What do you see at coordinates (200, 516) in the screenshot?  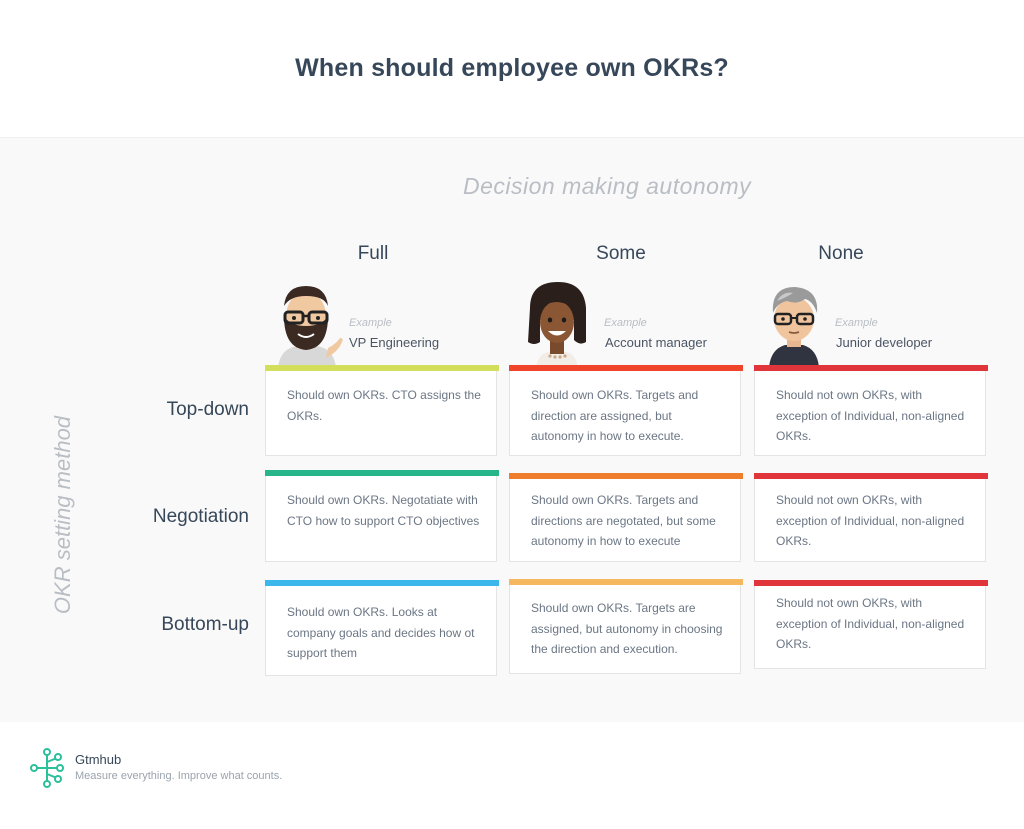 I see `row-header-negotiation: Negotiation` at bounding box center [200, 516].